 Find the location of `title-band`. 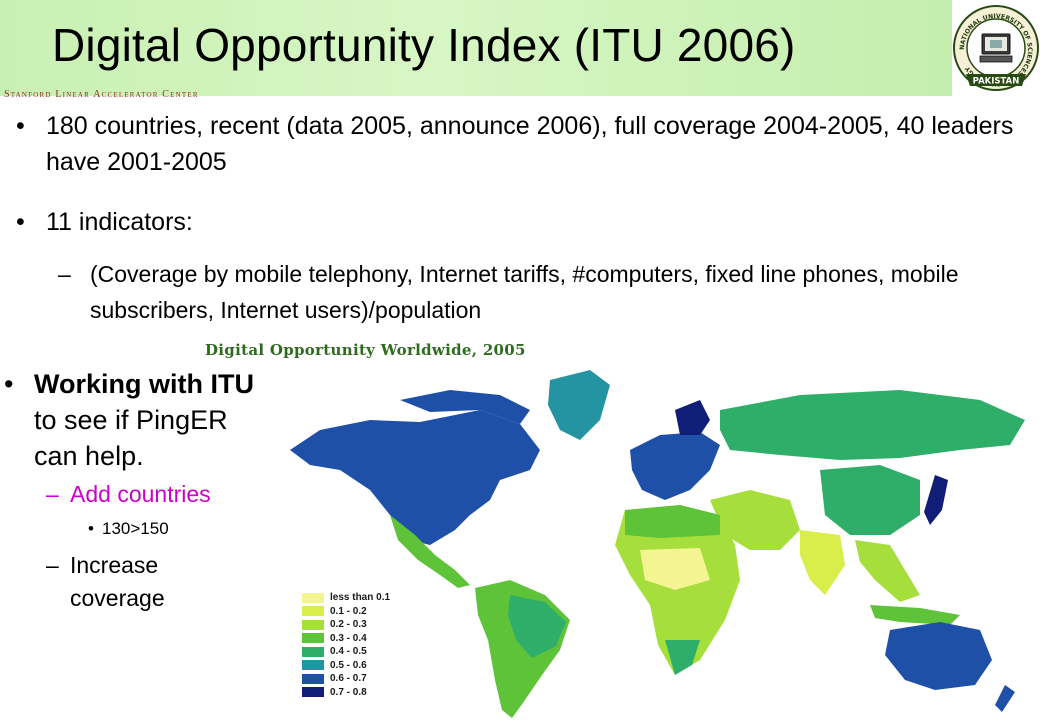

title-band is located at coordinates (476, 48).